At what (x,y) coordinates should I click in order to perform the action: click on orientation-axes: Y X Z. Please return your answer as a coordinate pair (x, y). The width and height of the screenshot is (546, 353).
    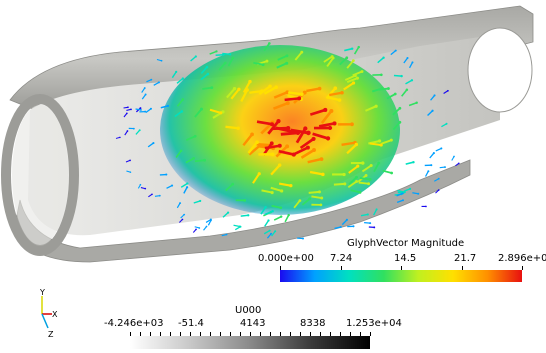
    Looking at the image, I should click on (48, 313).